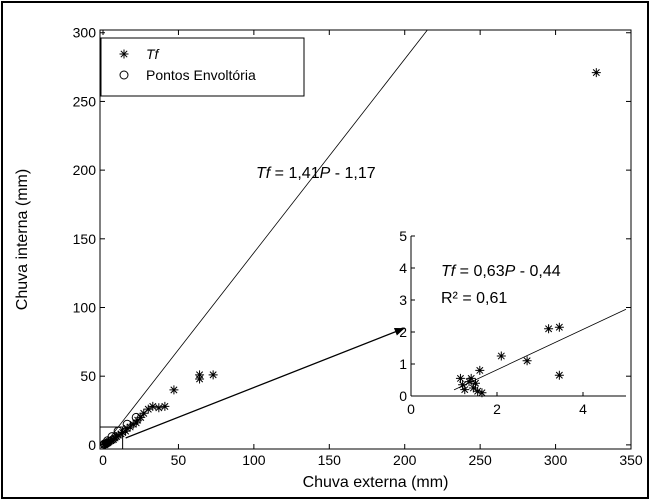 The width and height of the screenshot is (654, 504). I want to click on legend-box, so click(202, 67).